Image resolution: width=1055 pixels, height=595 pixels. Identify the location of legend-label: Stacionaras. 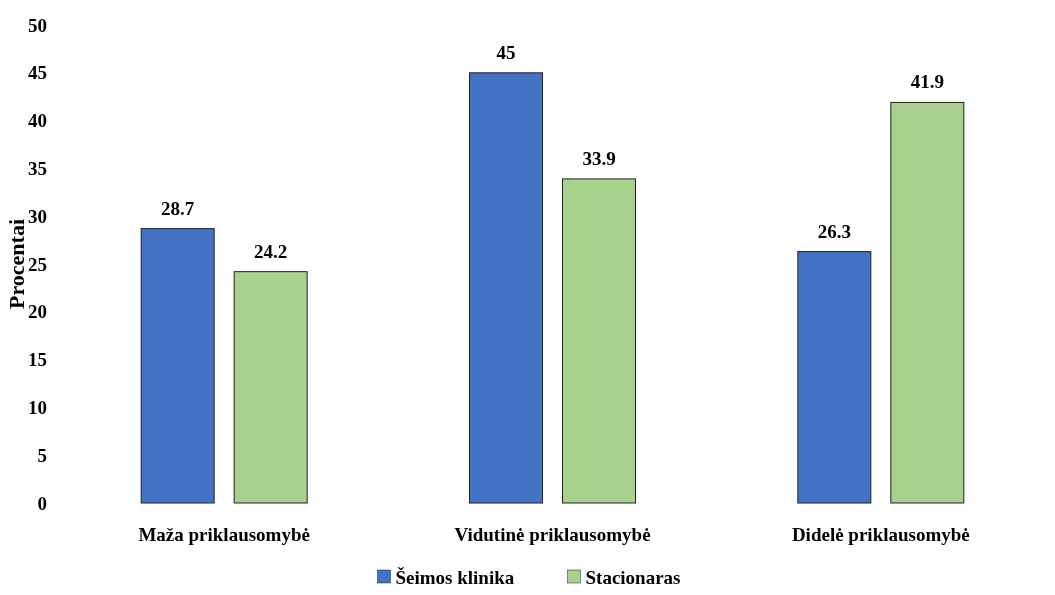
(633, 577).